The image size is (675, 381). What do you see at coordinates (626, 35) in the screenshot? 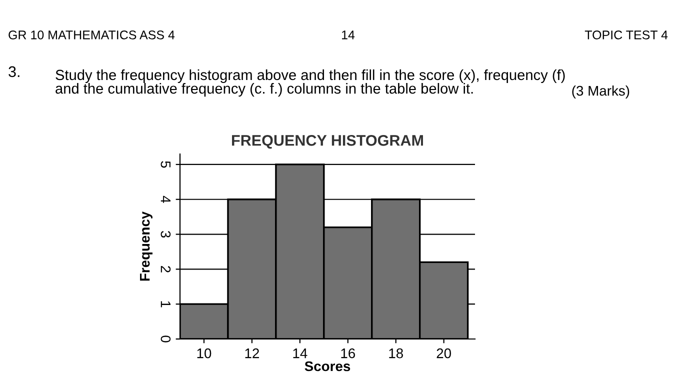
I see `text: TOPIC TEST 4` at bounding box center [626, 35].